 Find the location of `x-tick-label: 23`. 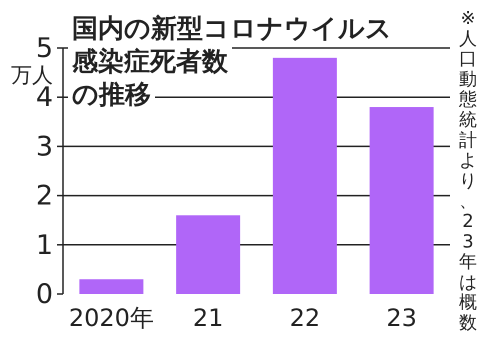

x-tick-label: 23 is located at coordinates (401, 318).